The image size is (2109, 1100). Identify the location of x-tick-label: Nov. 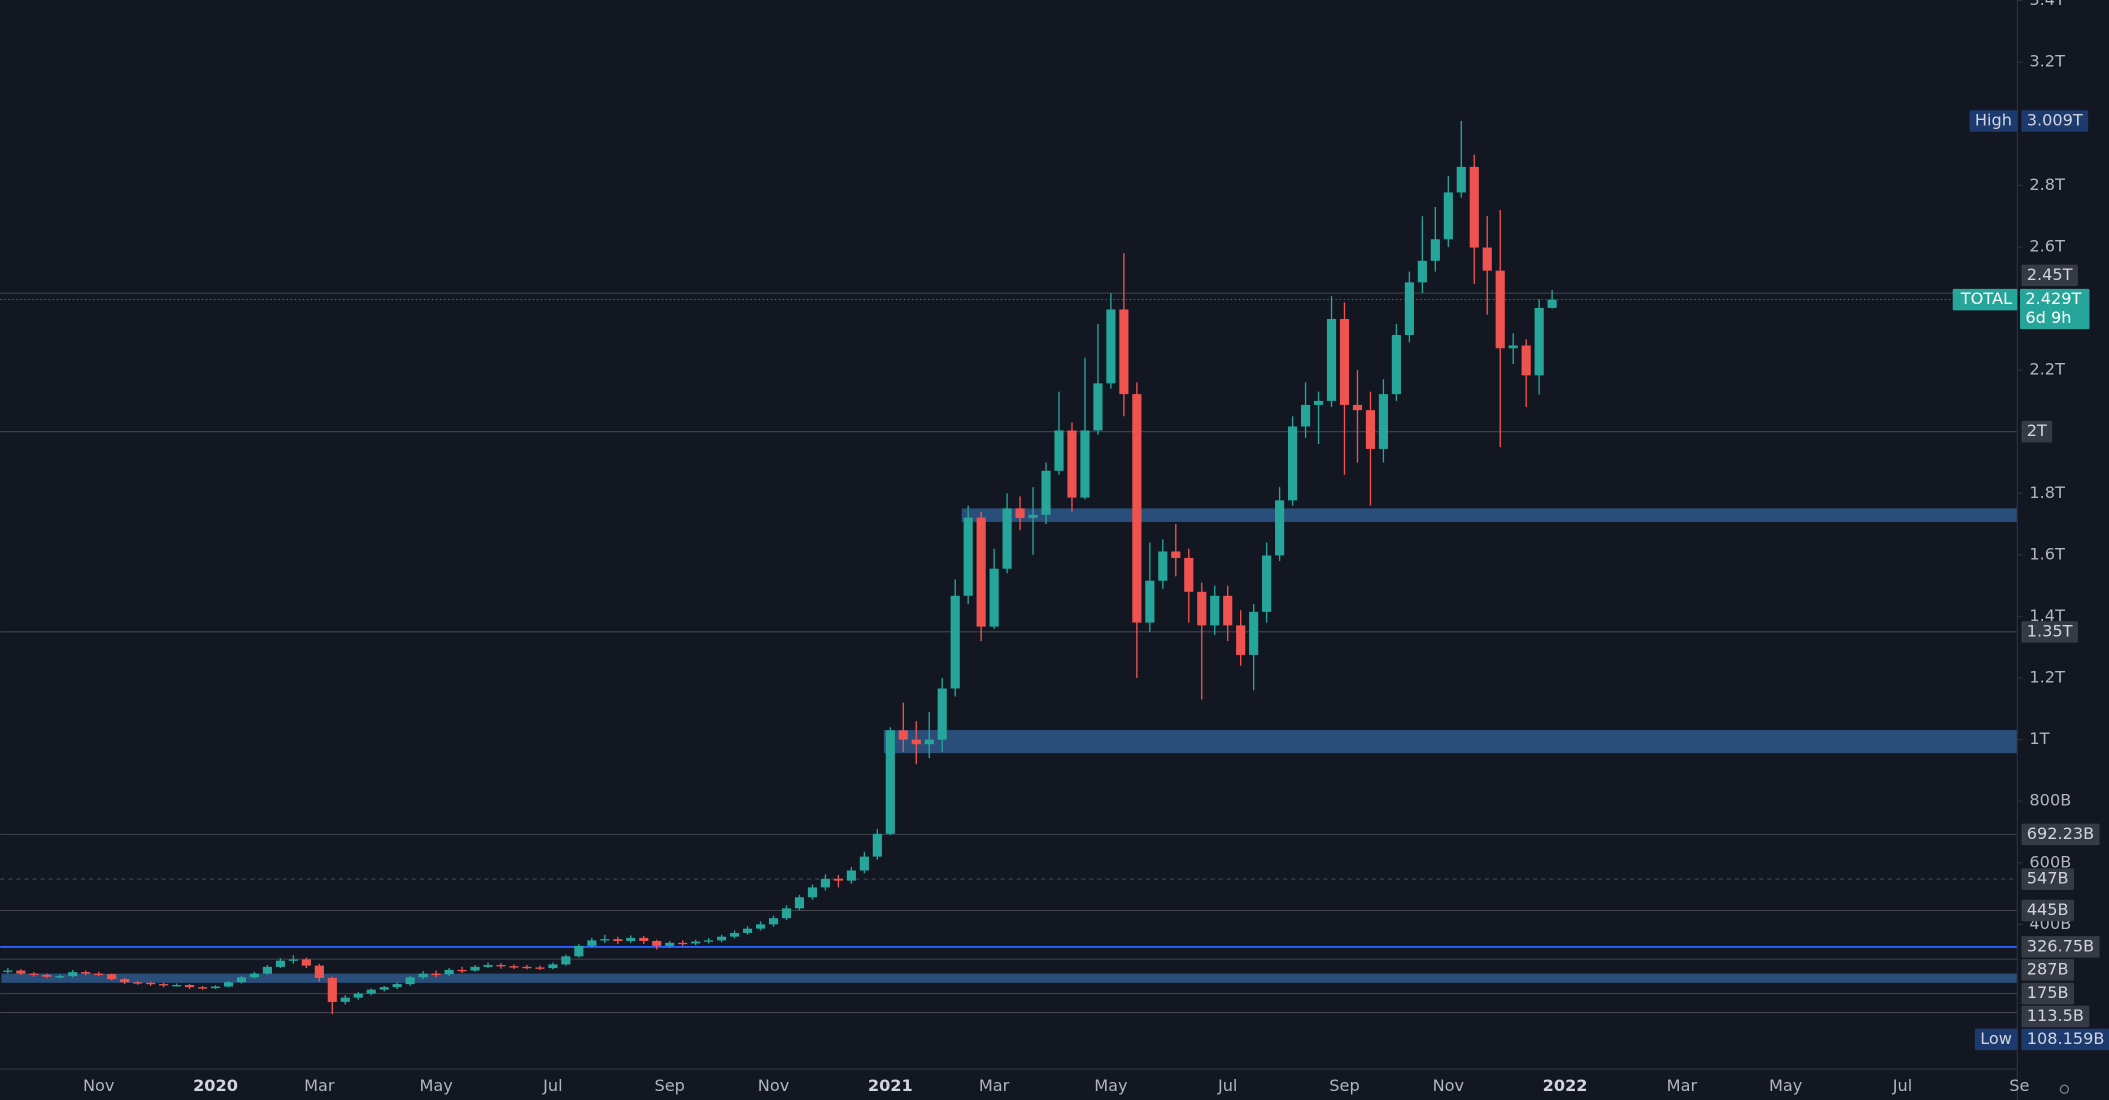
(1449, 1085).